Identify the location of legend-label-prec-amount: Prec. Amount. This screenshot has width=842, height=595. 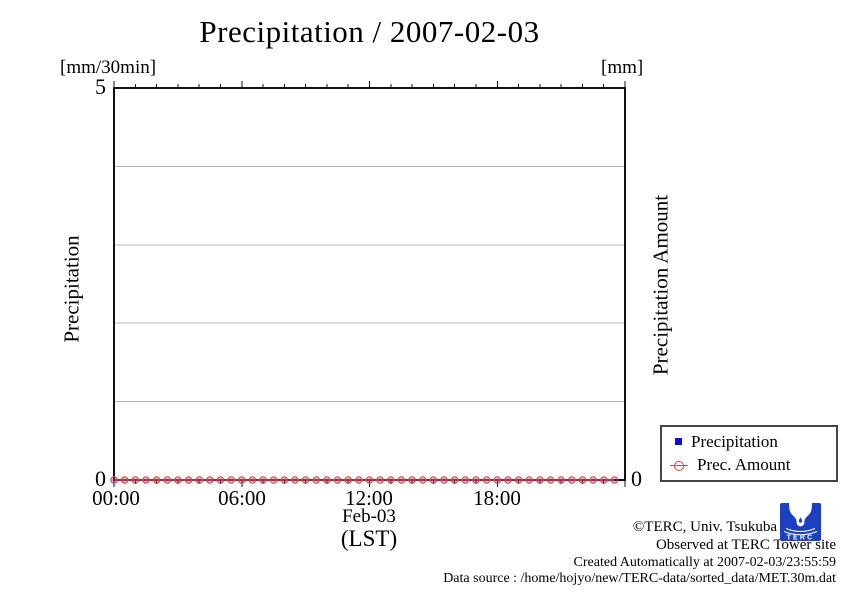
(744, 465).